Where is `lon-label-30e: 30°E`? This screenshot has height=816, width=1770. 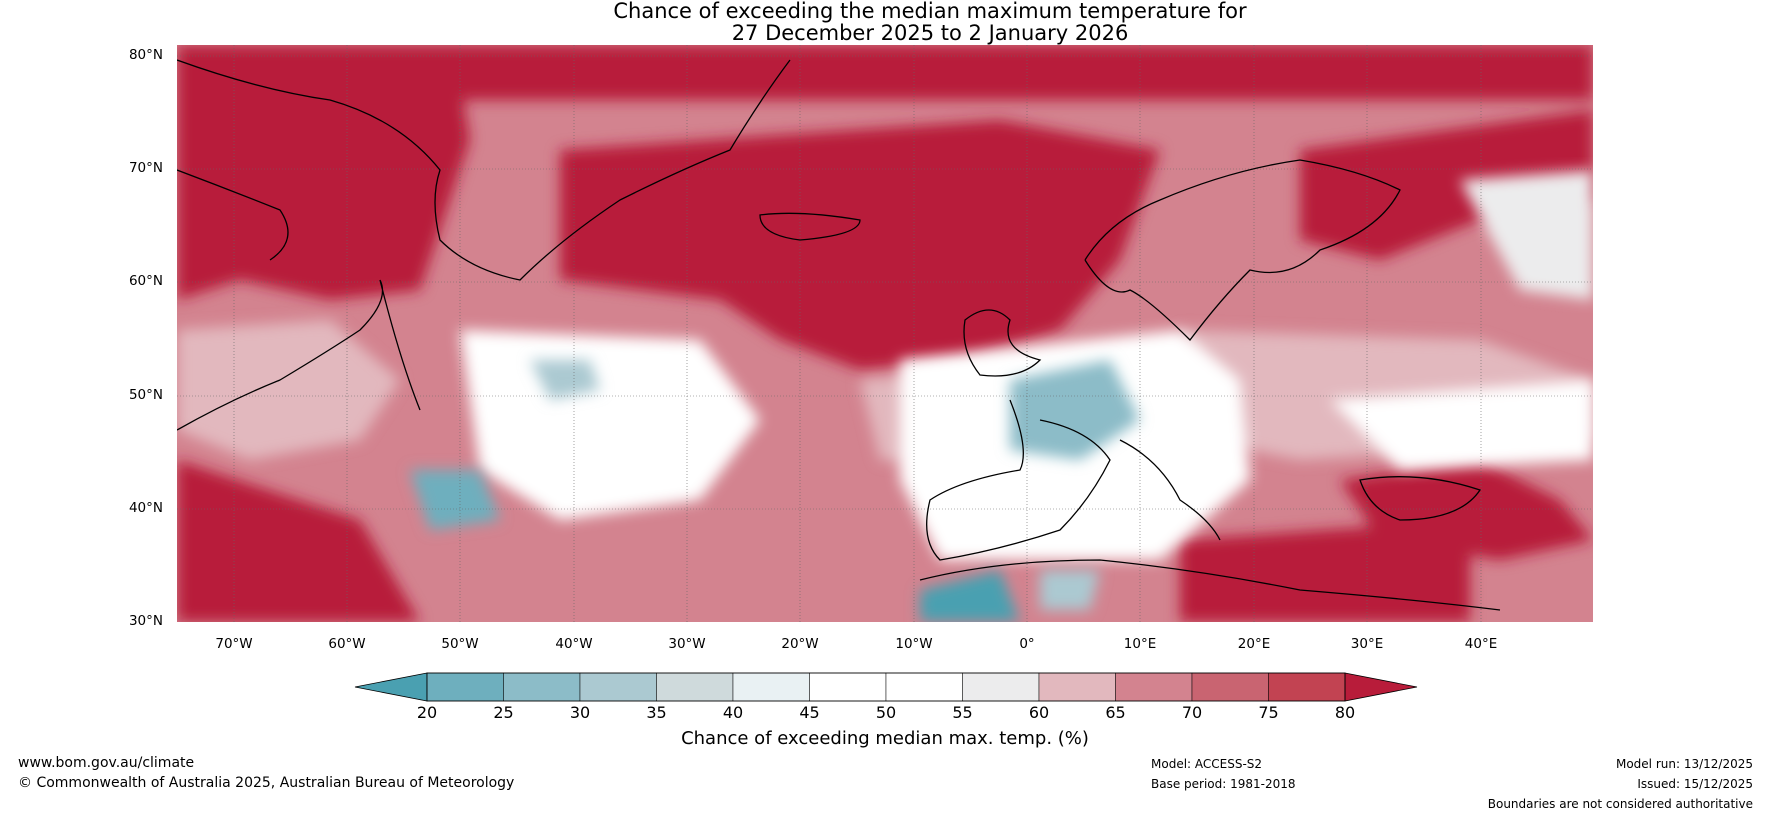 lon-label-30e: 30°E is located at coordinates (1367, 644).